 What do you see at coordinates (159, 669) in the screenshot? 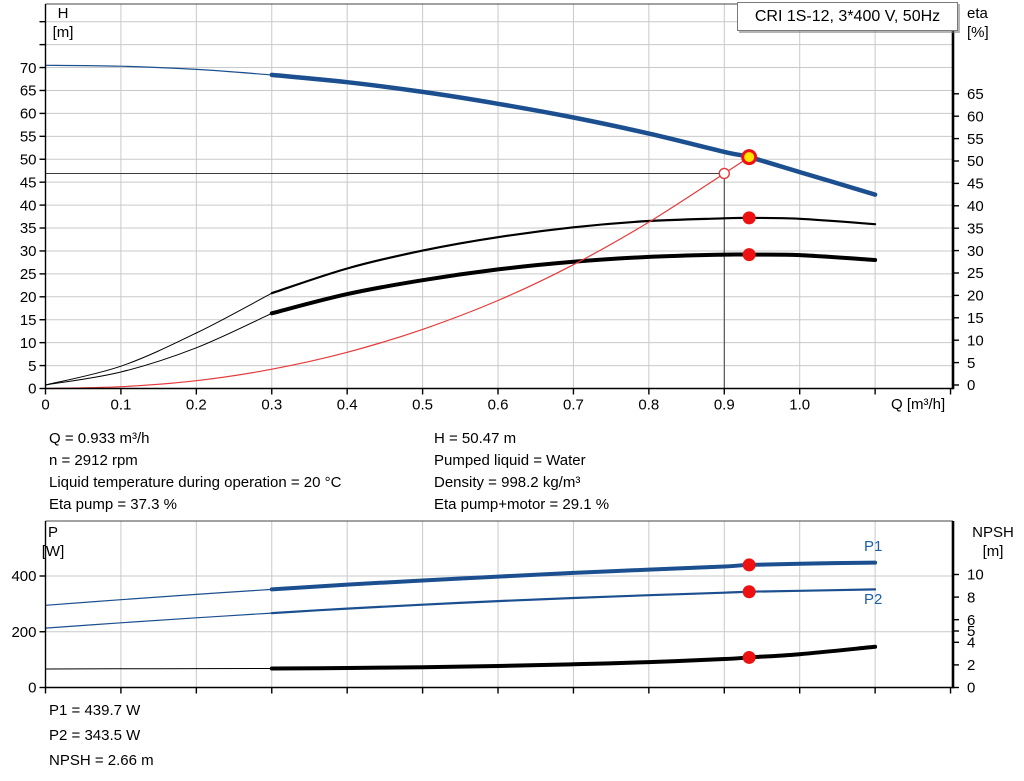
I see `npsh-extension` at bounding box center [159, 669].